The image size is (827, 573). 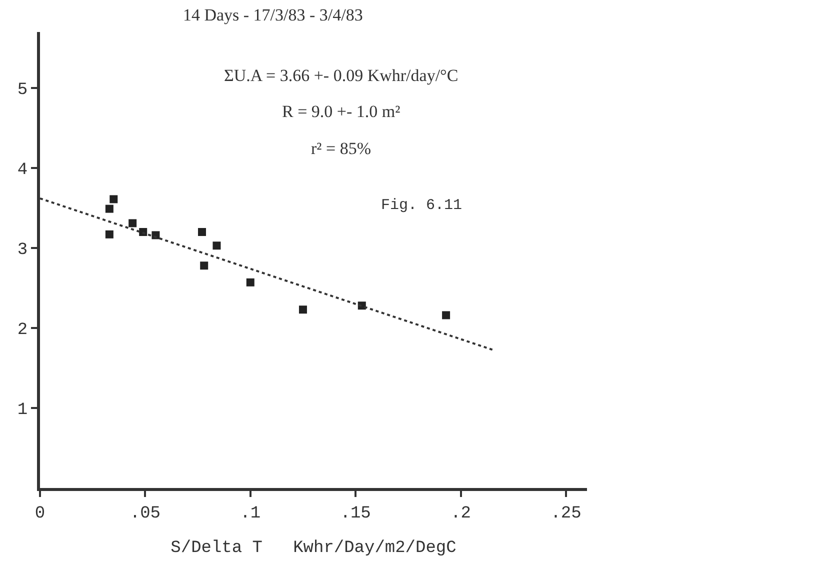 I want to click on y-tick-label: 2, so click(x=22, y=330).